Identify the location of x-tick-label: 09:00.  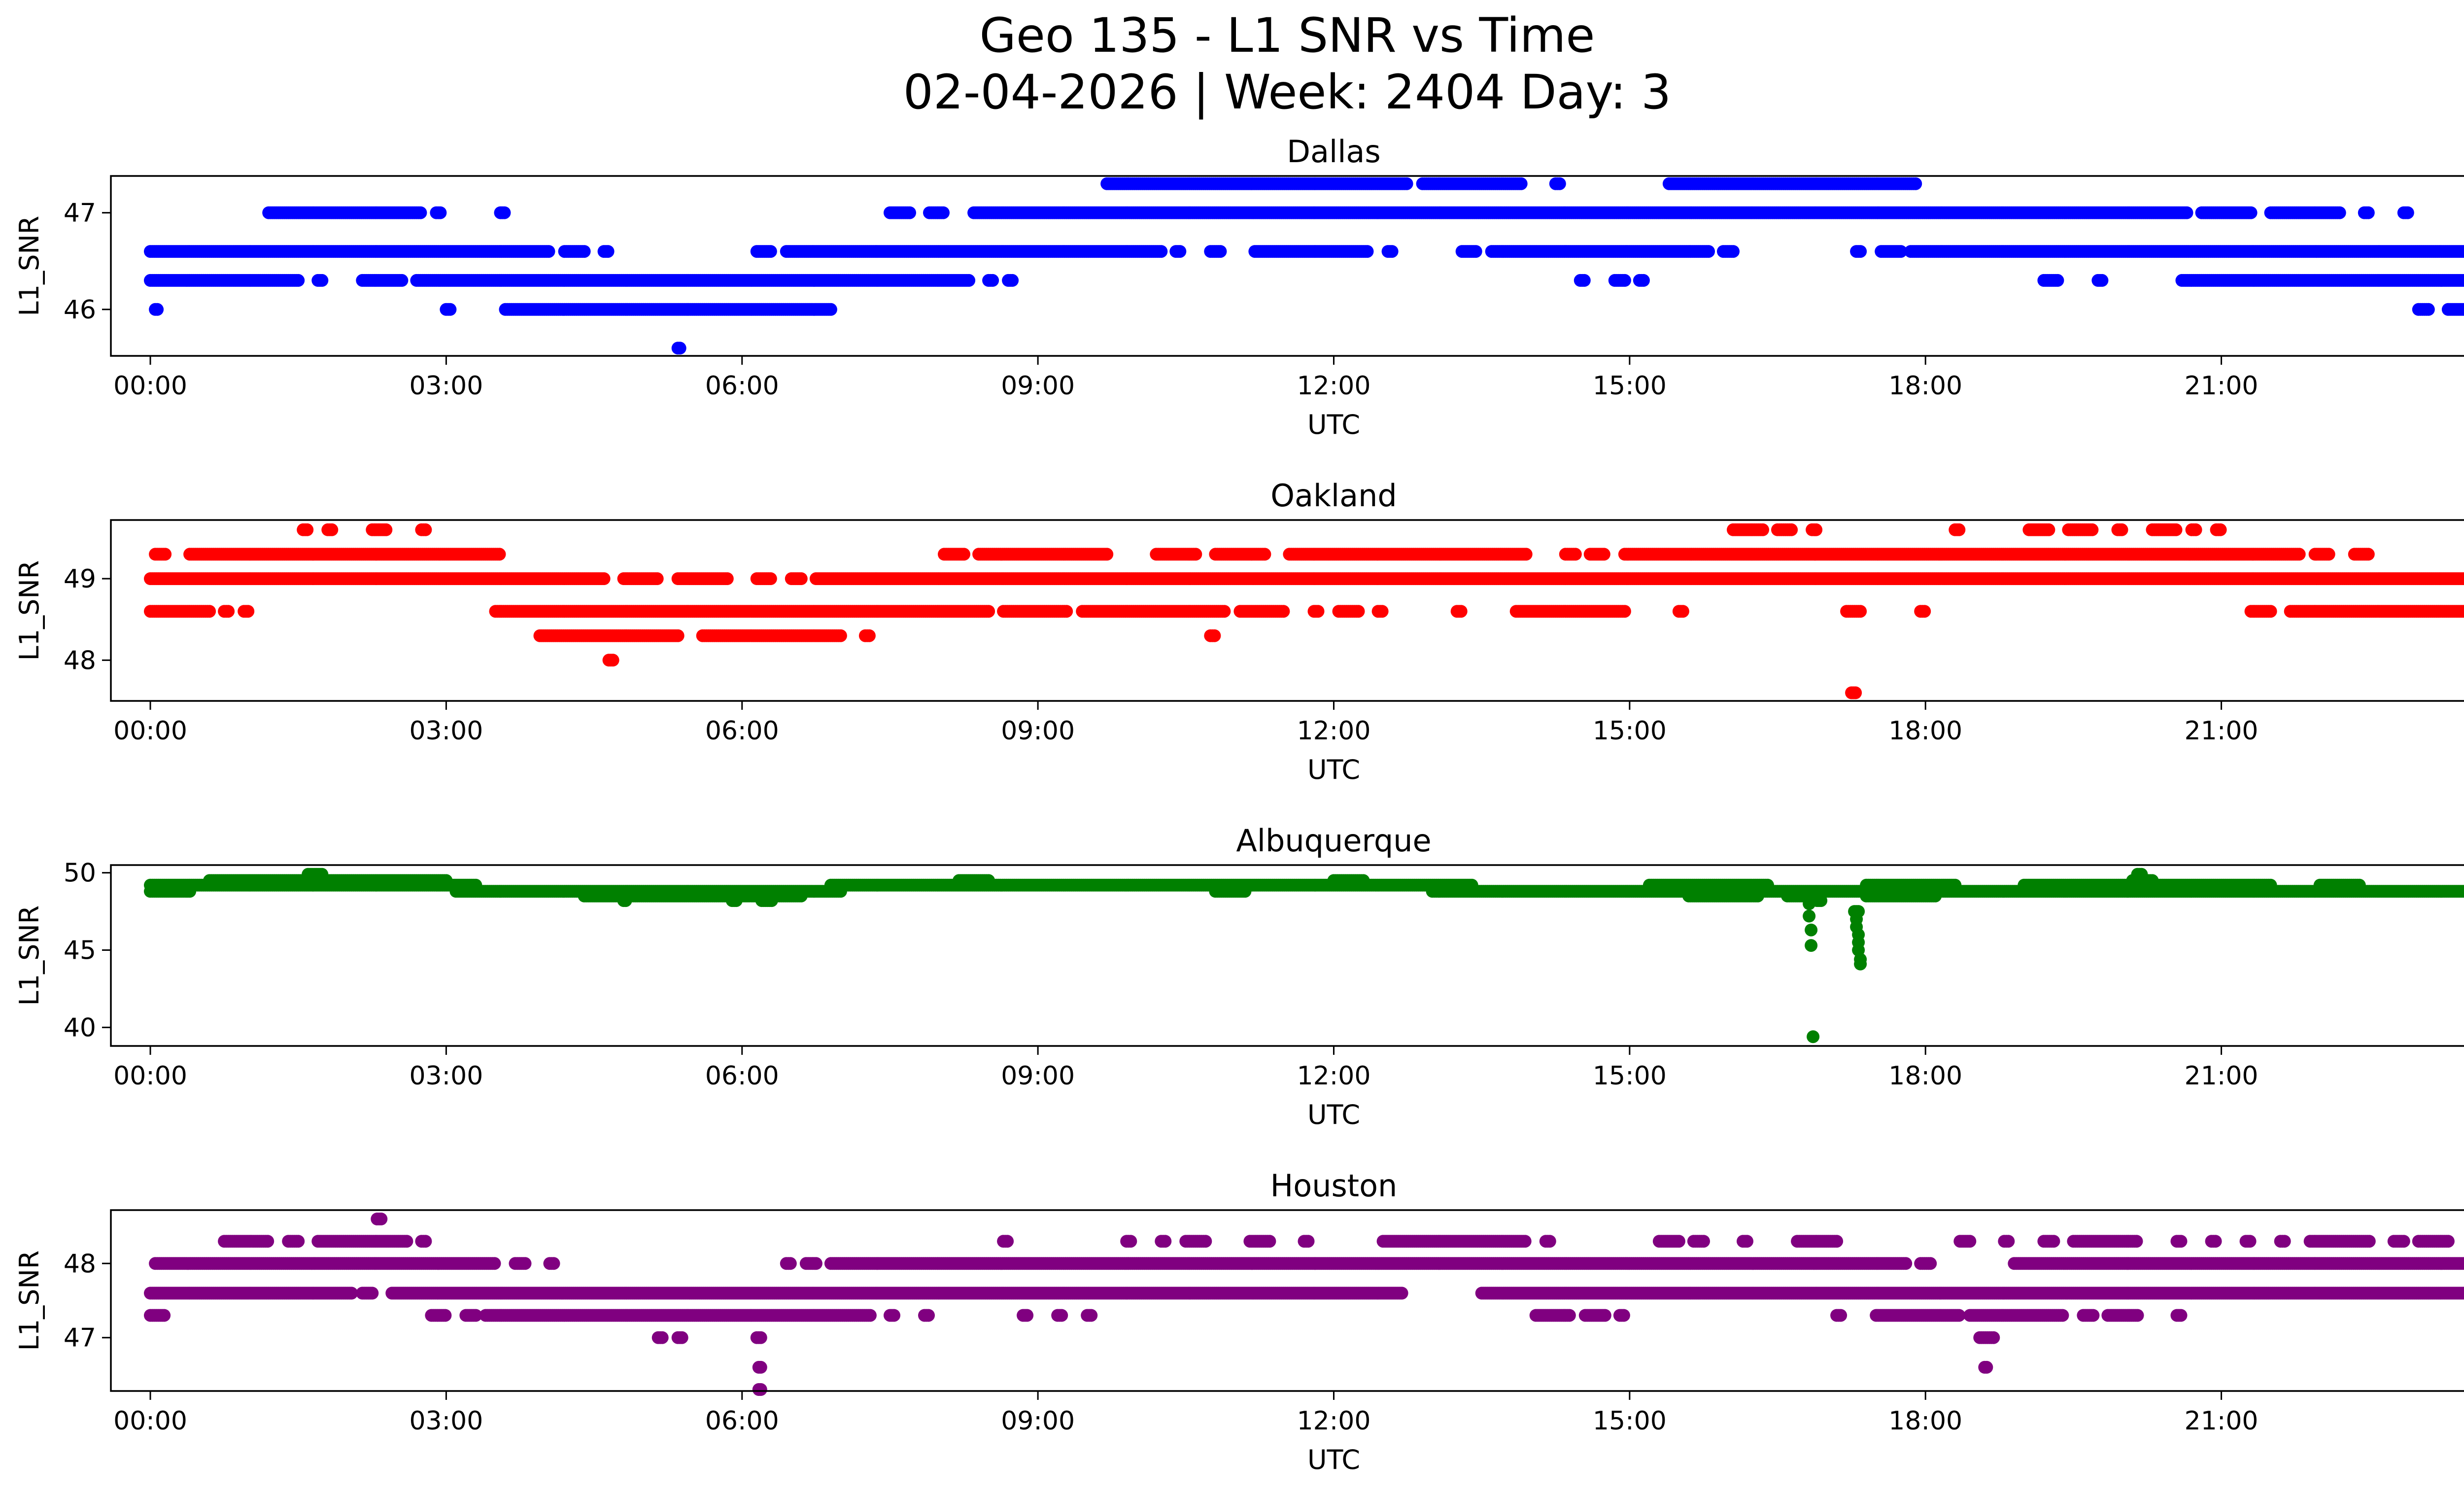
(1038, 386).